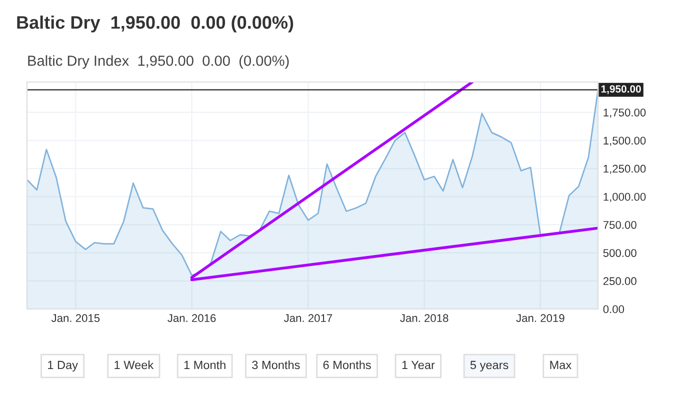 The height and width of the screenshot is (395, 676). Describe the element at coordinates (63, 366) in the screenshot. I see `text: 1 Day` at that location.